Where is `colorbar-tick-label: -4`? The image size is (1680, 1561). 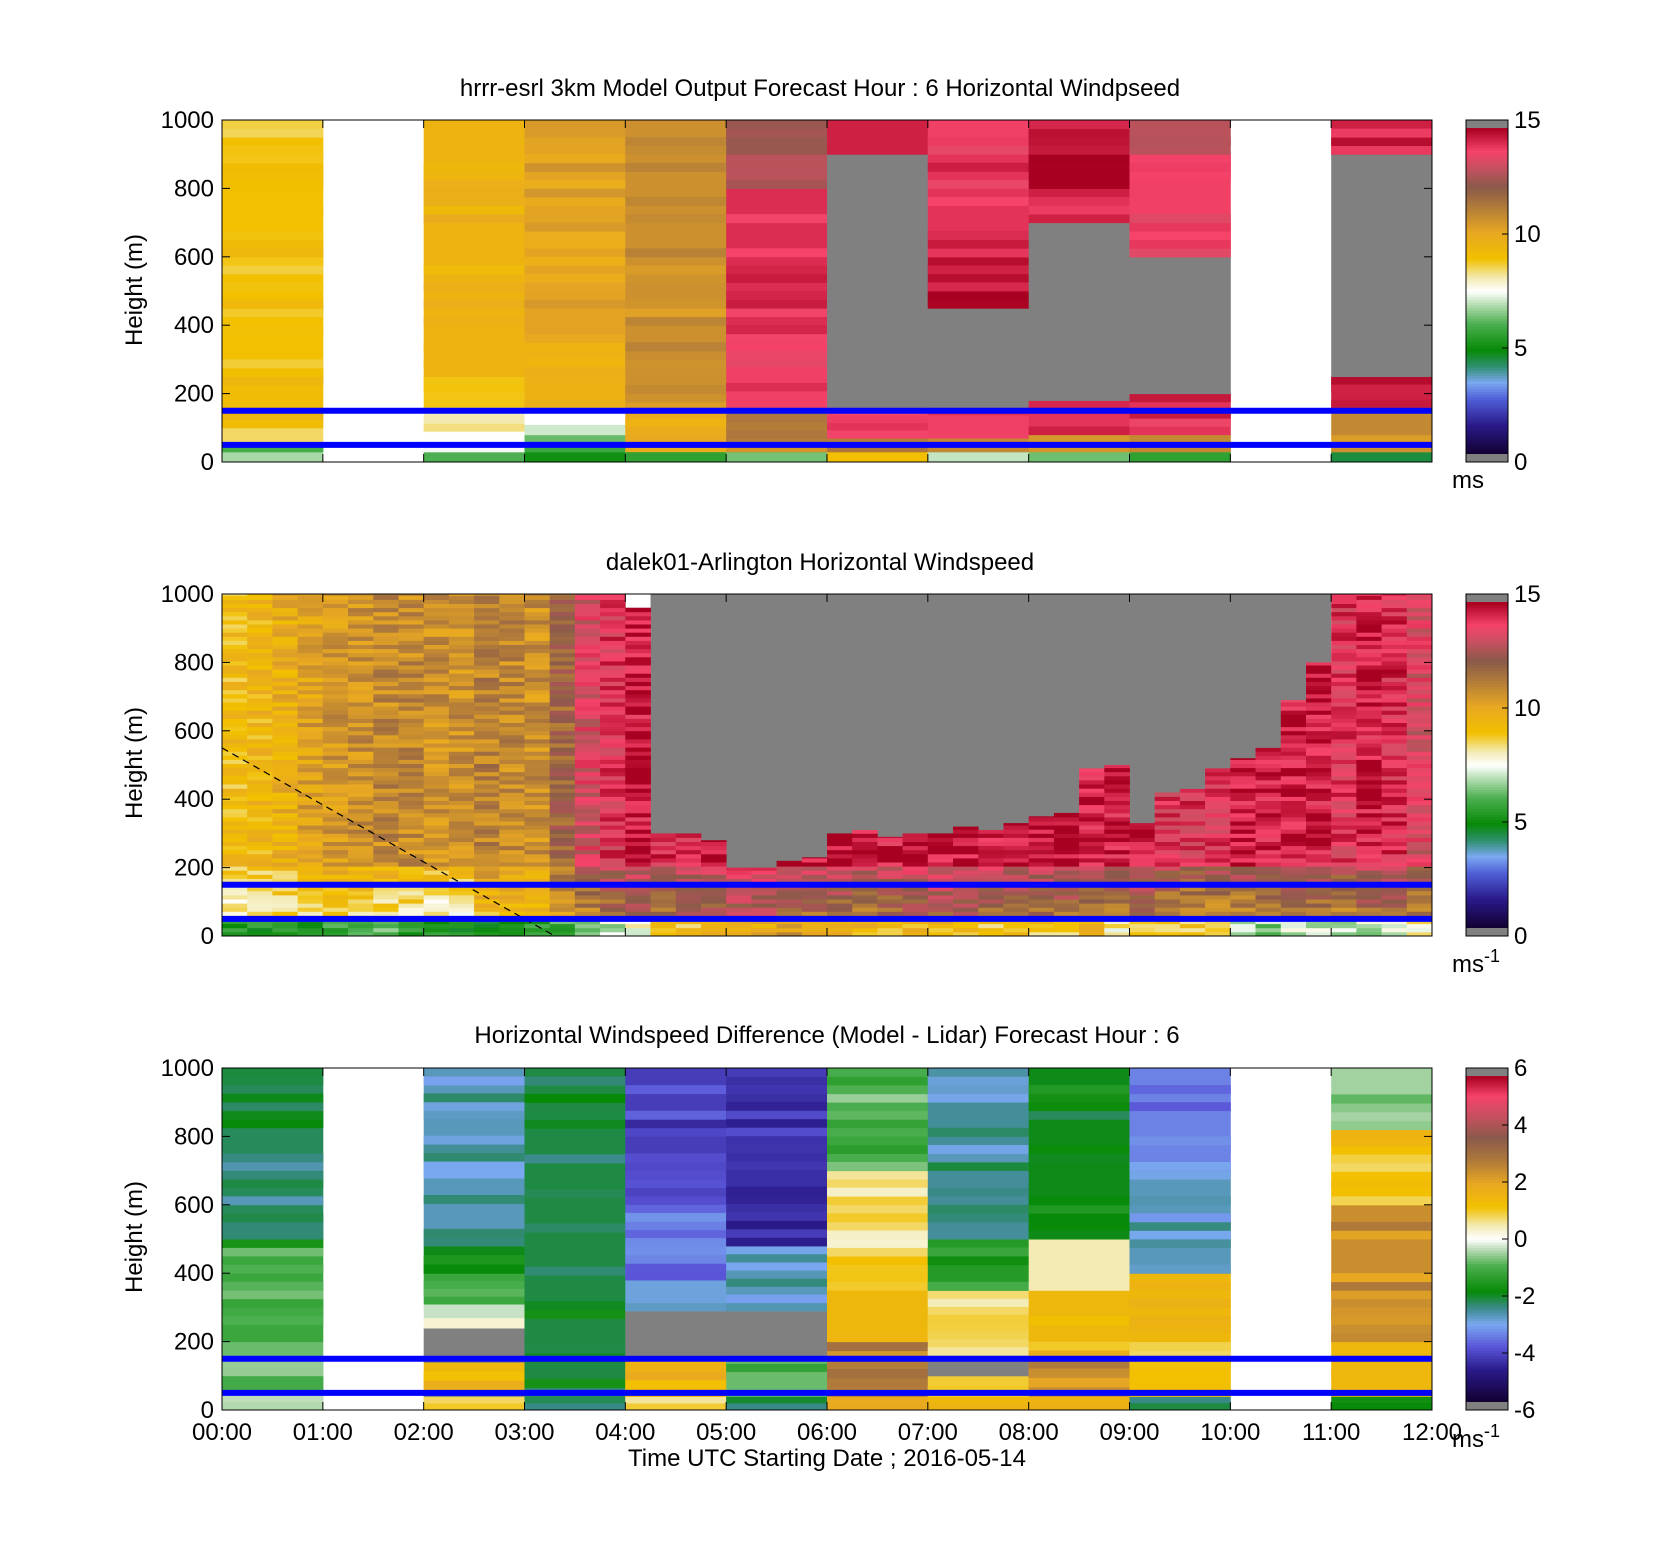 colorbar-tick-label: -4 is located at coordinates (1524, 1353).